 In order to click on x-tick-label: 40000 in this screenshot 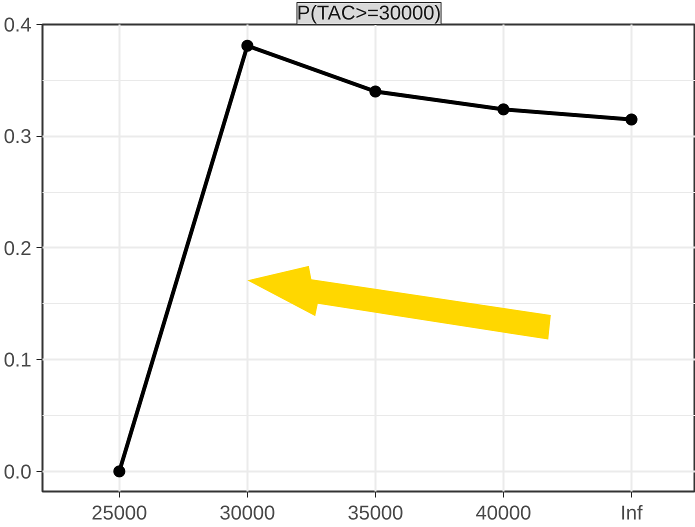, I will do `click(504, 513)`.